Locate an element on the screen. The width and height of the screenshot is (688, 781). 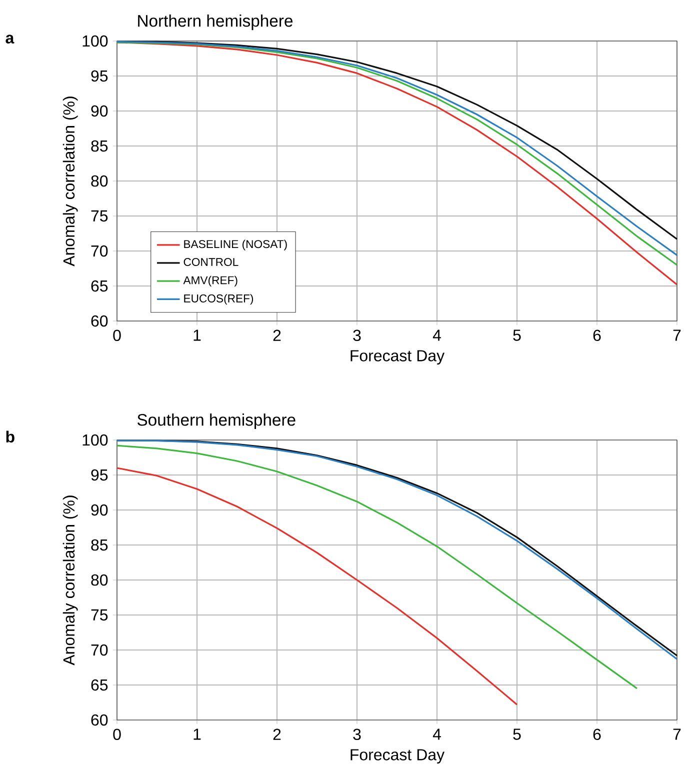
legend-label: BASELINE (NOSAT) is located at coordinates (235, 245).